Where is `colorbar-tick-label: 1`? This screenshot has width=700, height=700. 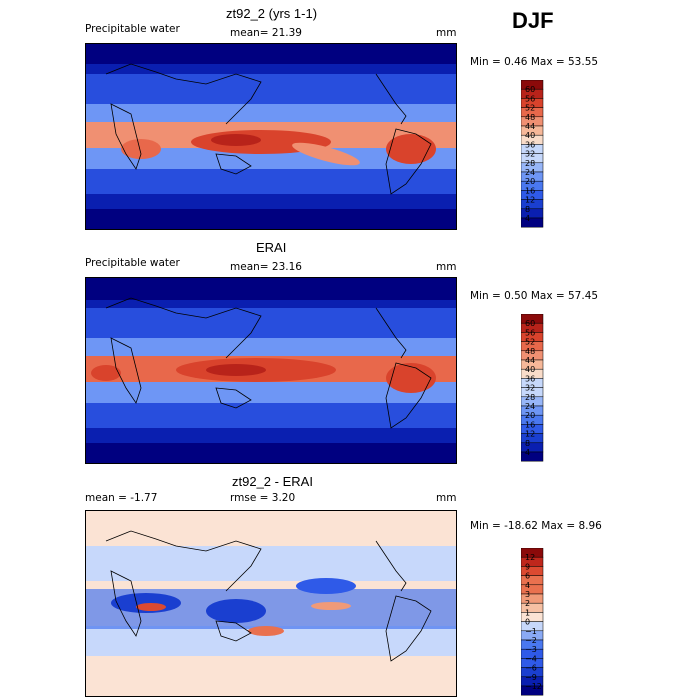
colorbar-tick-label: 1 is located at coordinates (527, 612).